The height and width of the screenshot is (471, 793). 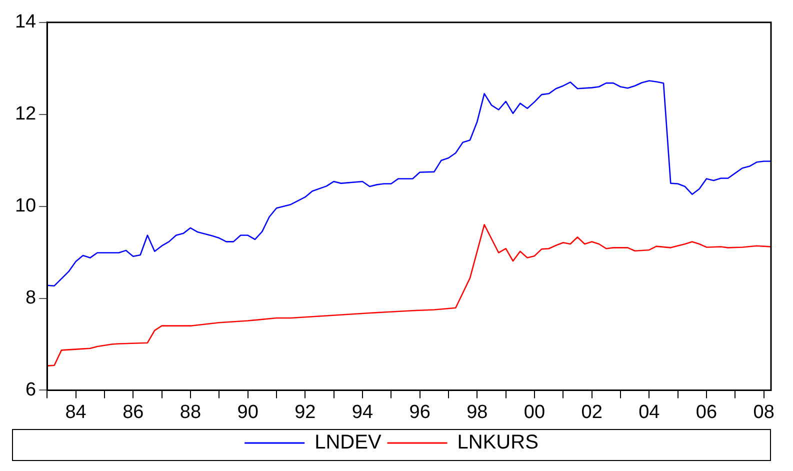 What do you see at coordinates (763, 412) in the screenshot?
I see `x-tick-label: 08` at bounding box center [763, 412].